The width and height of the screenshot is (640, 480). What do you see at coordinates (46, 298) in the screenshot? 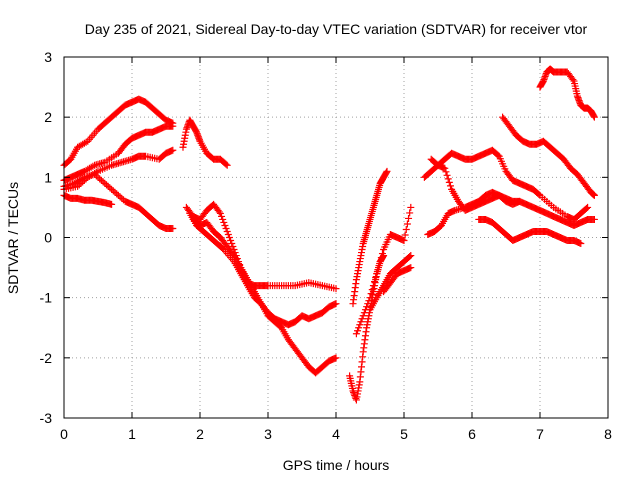
I see `y-tick-label: -1` at bounding box center [46, 298].